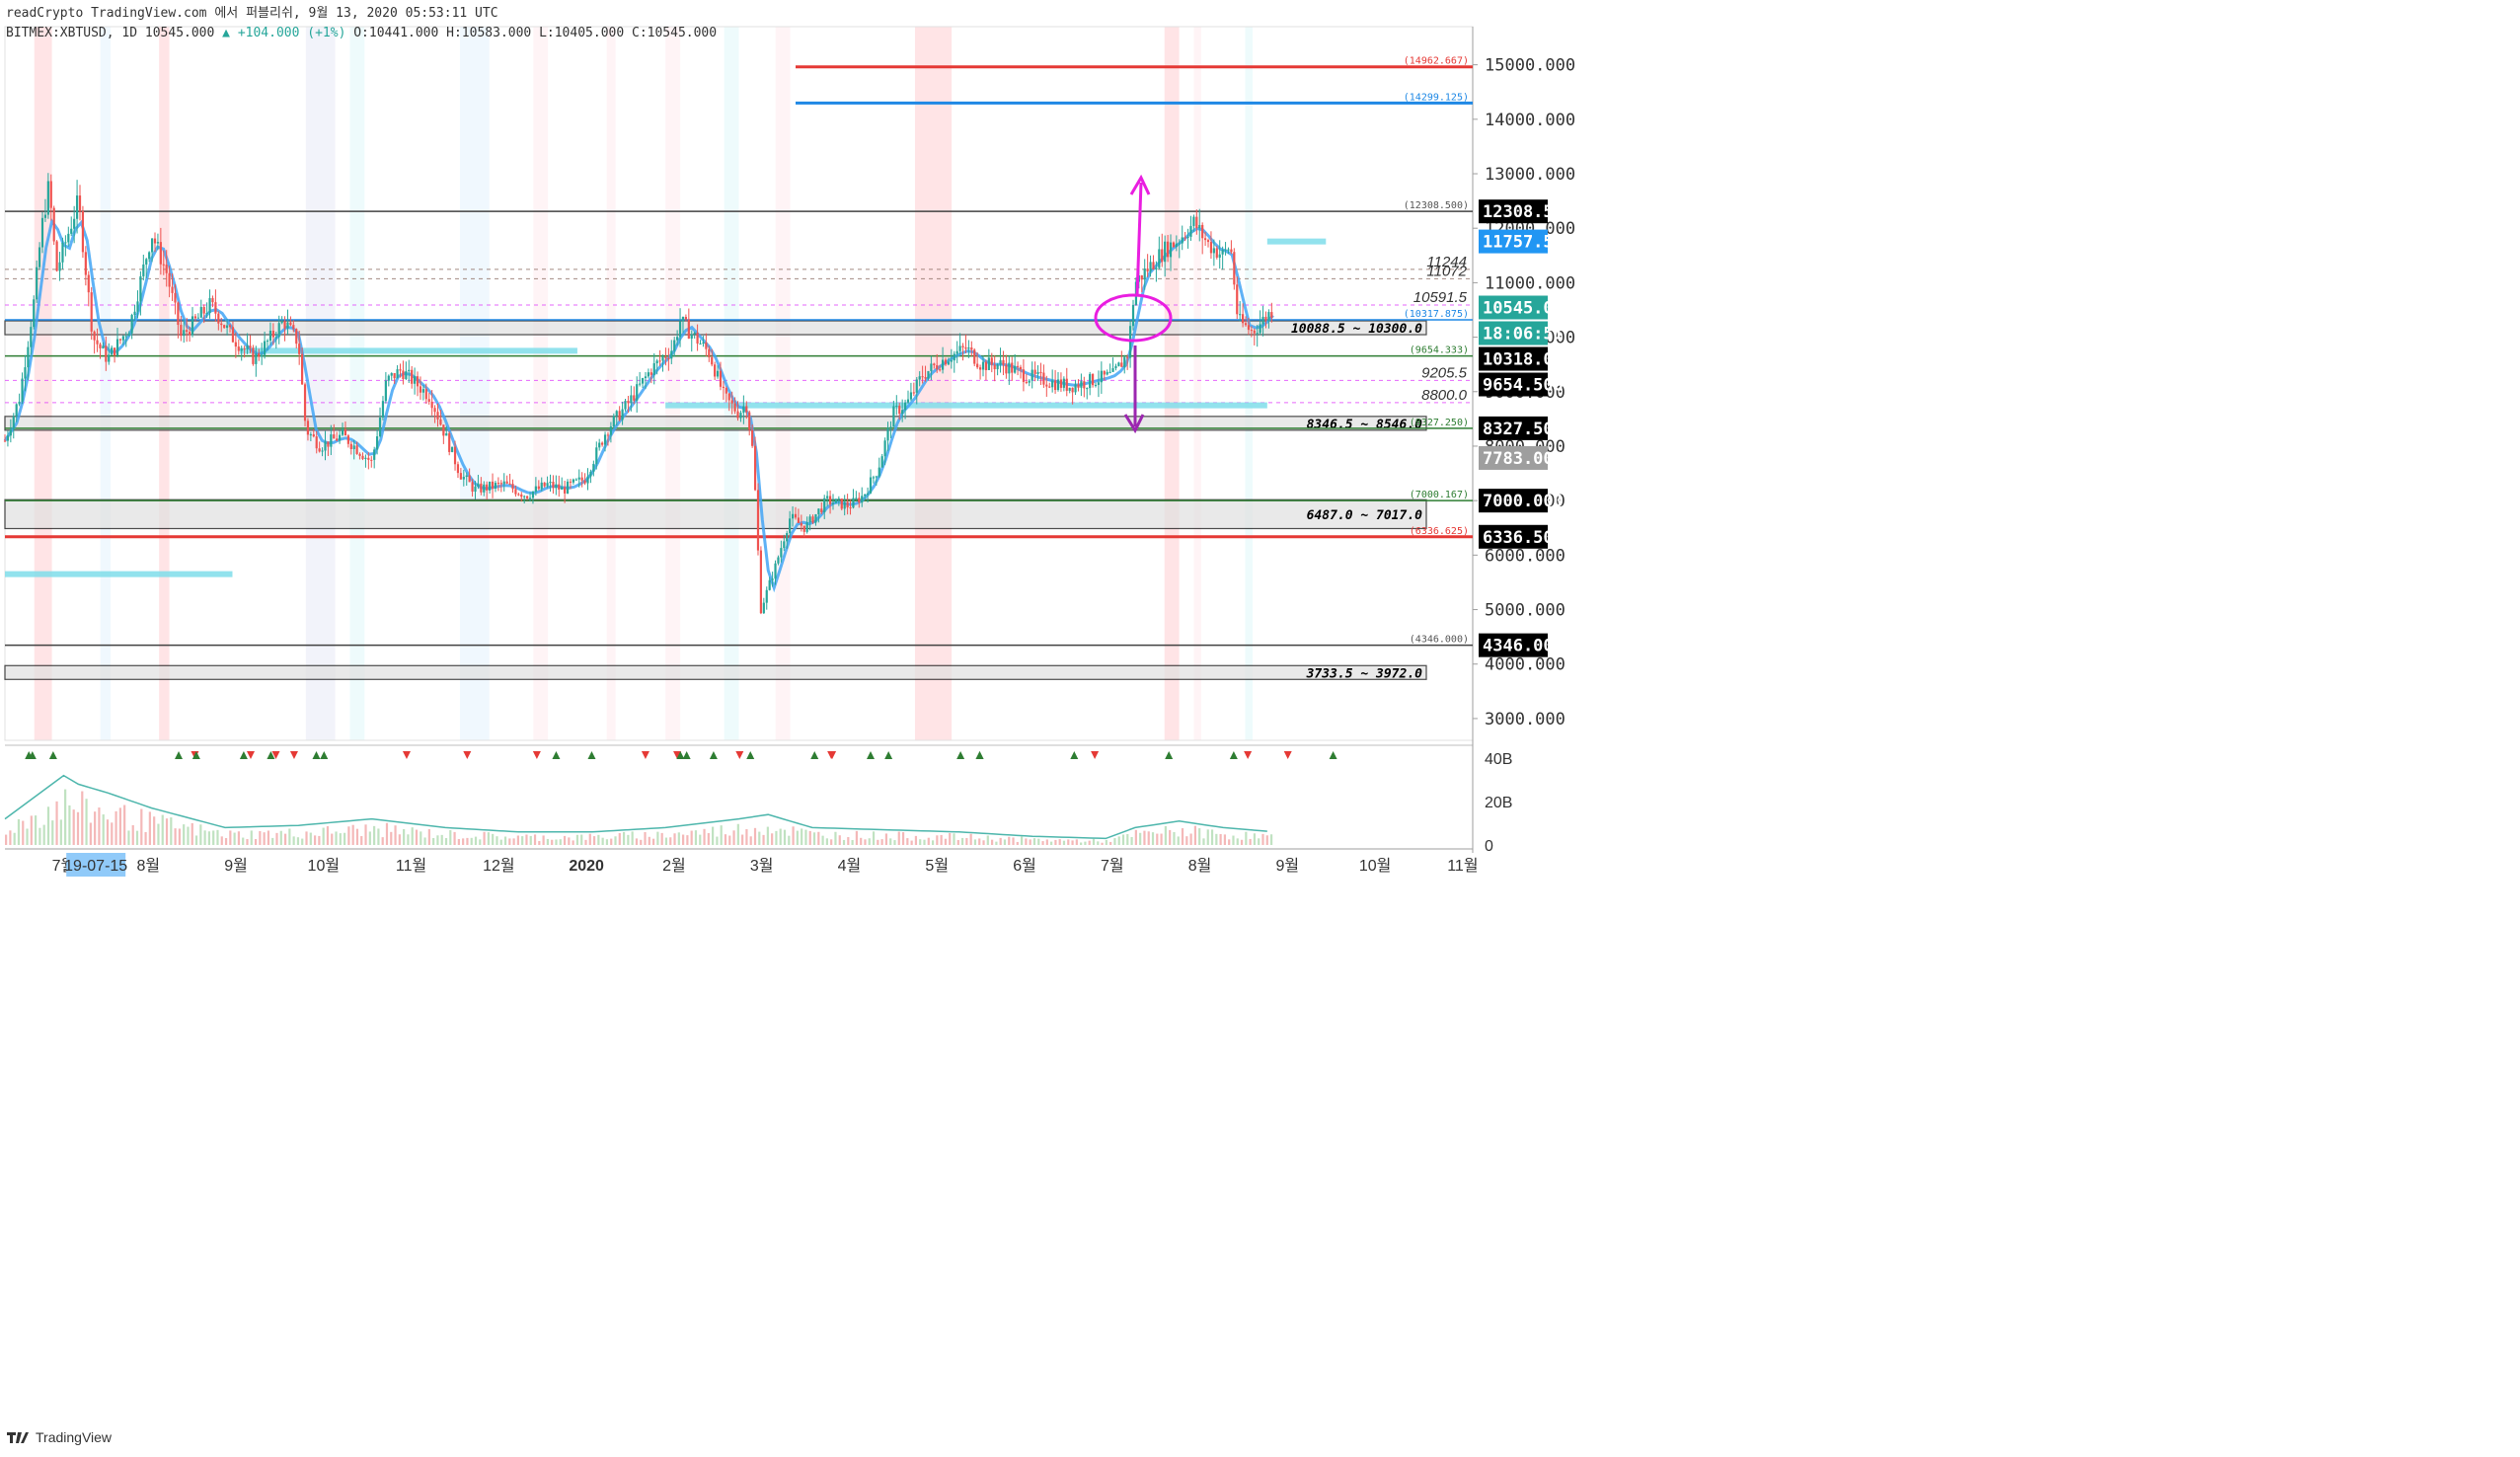 The width and height of the screenshot is (2520, 1457). What do you see at coordinates (1364, 673) in the screenshot?
I see `zone-label-3: 3733.5 ~ 3972.0` at bounding box center [1364, 673].